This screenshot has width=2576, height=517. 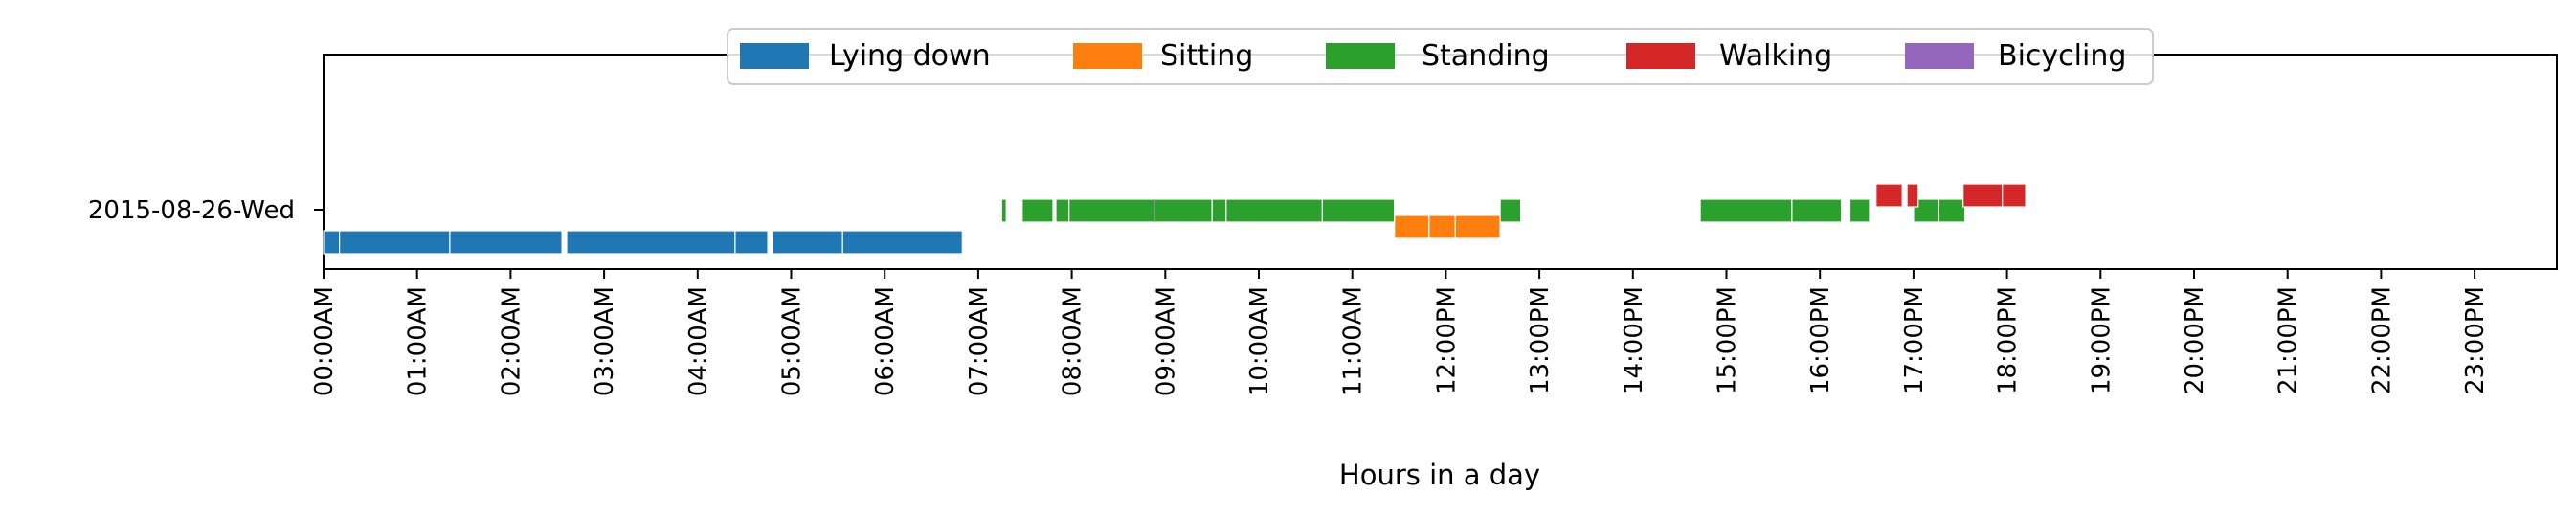 I want to click on legend-swatch-lying-down, so click(x=775, y=56).